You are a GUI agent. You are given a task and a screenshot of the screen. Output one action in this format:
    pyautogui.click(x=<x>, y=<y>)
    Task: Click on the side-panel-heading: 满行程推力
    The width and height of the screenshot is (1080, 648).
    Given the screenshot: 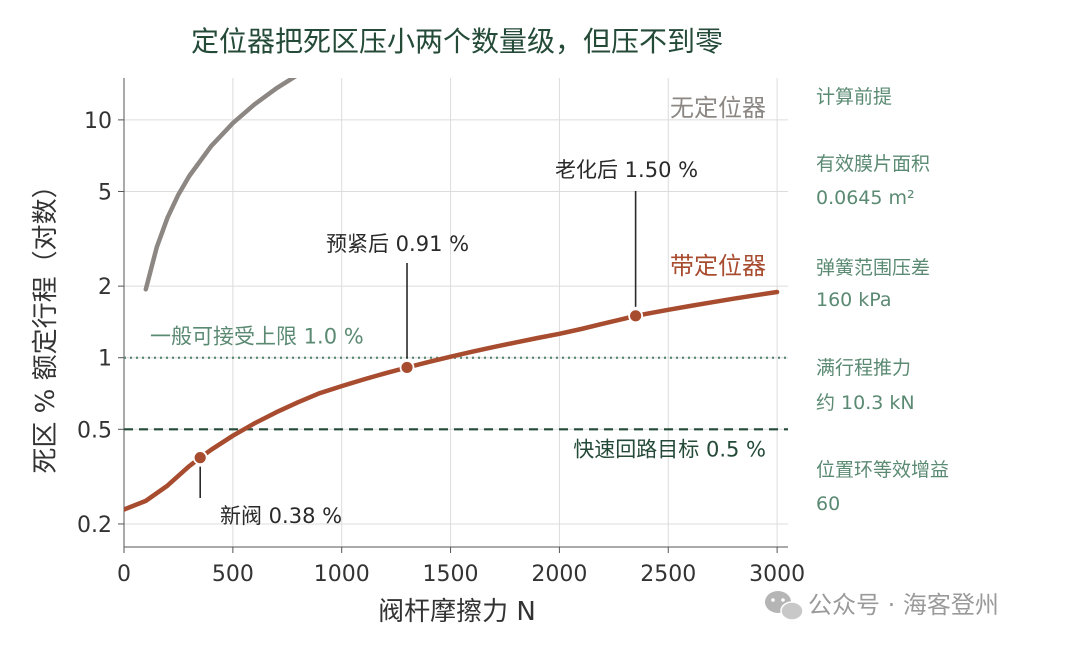 What is the action you would take?
    pyautogui.click(x=863, y=368)
    